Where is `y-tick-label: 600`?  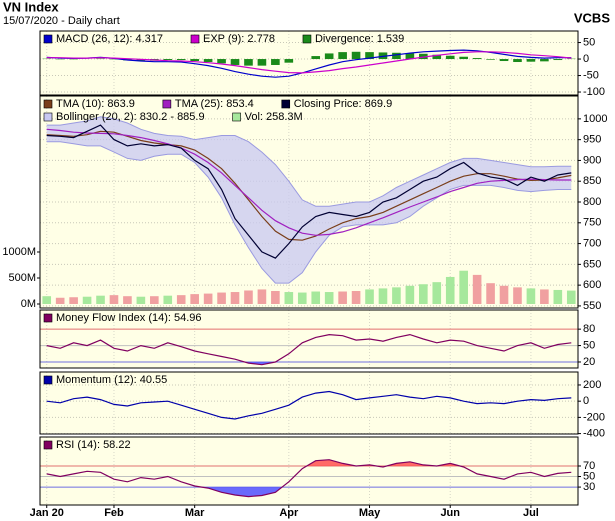
y-tick-label: 600 is located at coordinates (592, 285).